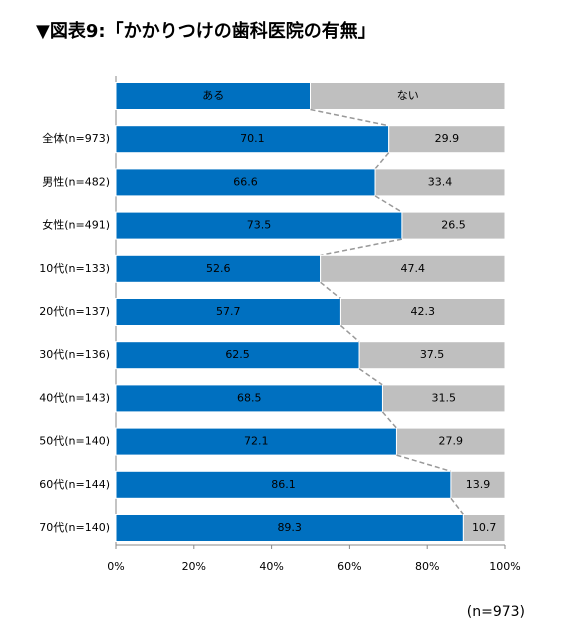 Image resolution: width=563 pixels, height=640 pixels. I want to click on legend-label: ない, so click(408, 95).